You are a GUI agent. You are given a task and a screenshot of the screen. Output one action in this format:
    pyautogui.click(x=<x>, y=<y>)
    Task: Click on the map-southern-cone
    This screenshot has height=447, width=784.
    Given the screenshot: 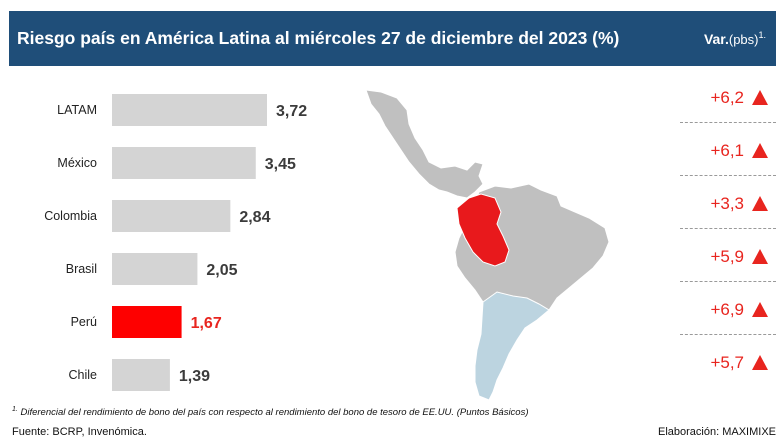 What is the action you would take?
    pyautogui.click(x=512, y=346)
    